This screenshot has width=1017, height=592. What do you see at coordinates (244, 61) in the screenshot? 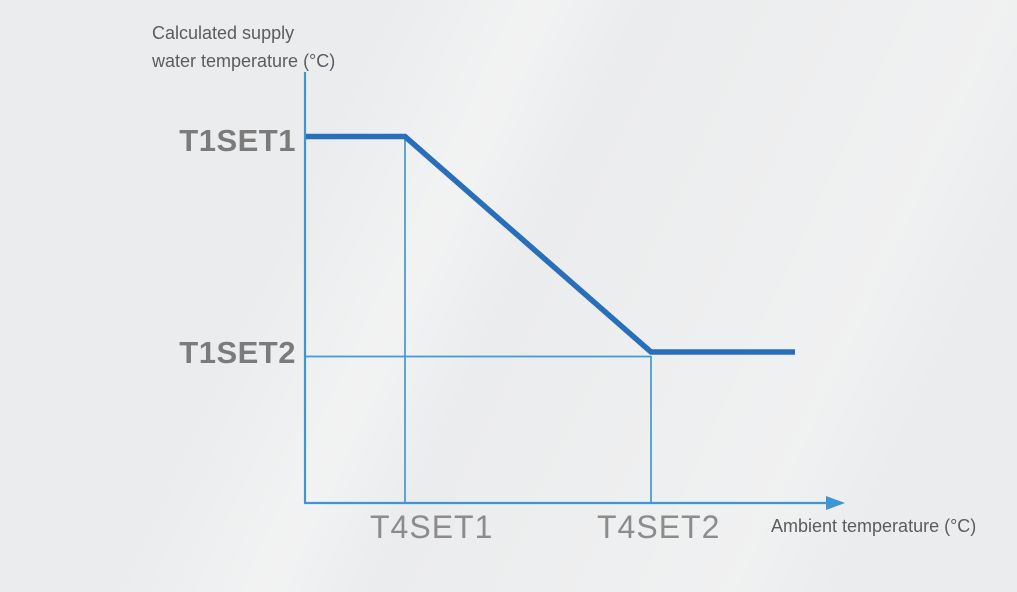
I see `y-axis-title-line2: water temperature (°C)` at bounding box center [244, 61].